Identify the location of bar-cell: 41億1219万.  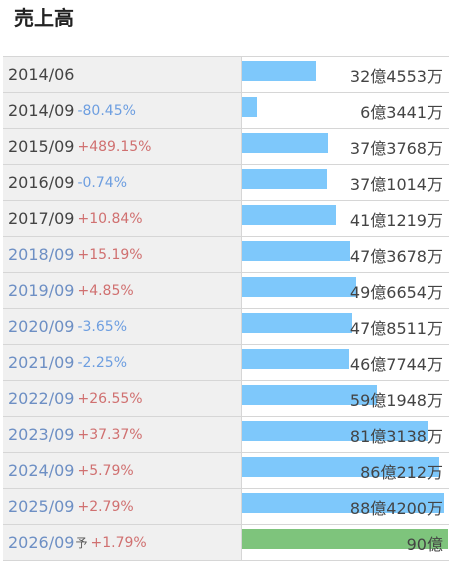
(345, 218).